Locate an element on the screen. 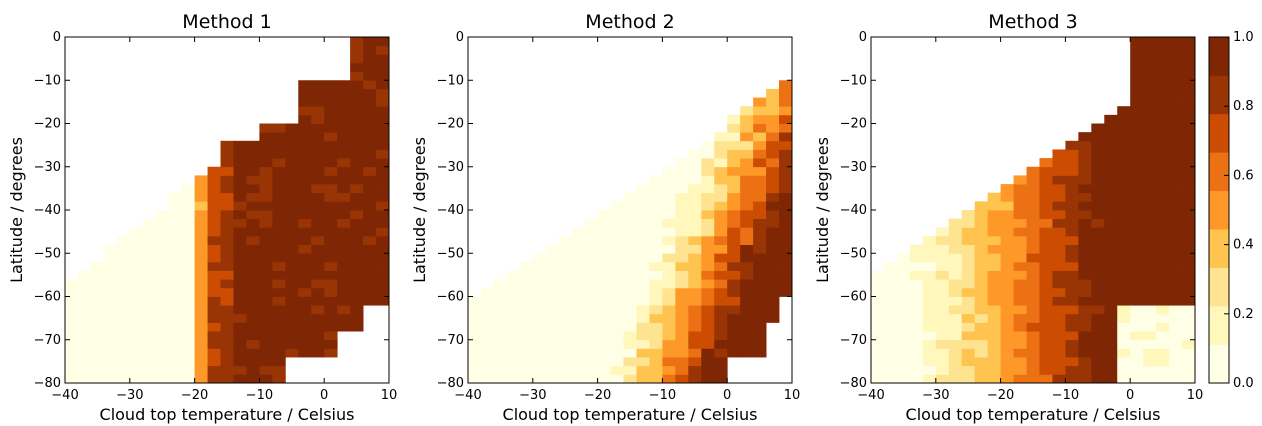 Image resolution: width=1262 pixels, height=426 pixels. x-tick-label: 0 is located at coordinates (324, 395).